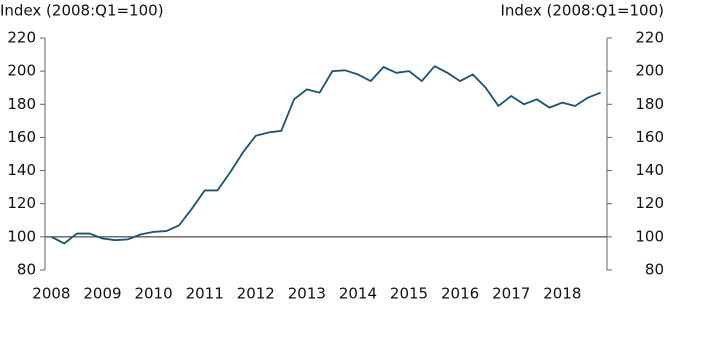  Describe the element at coordinates (21, 170) in the screenshot. I see `y-tick-label: 140` at that location.